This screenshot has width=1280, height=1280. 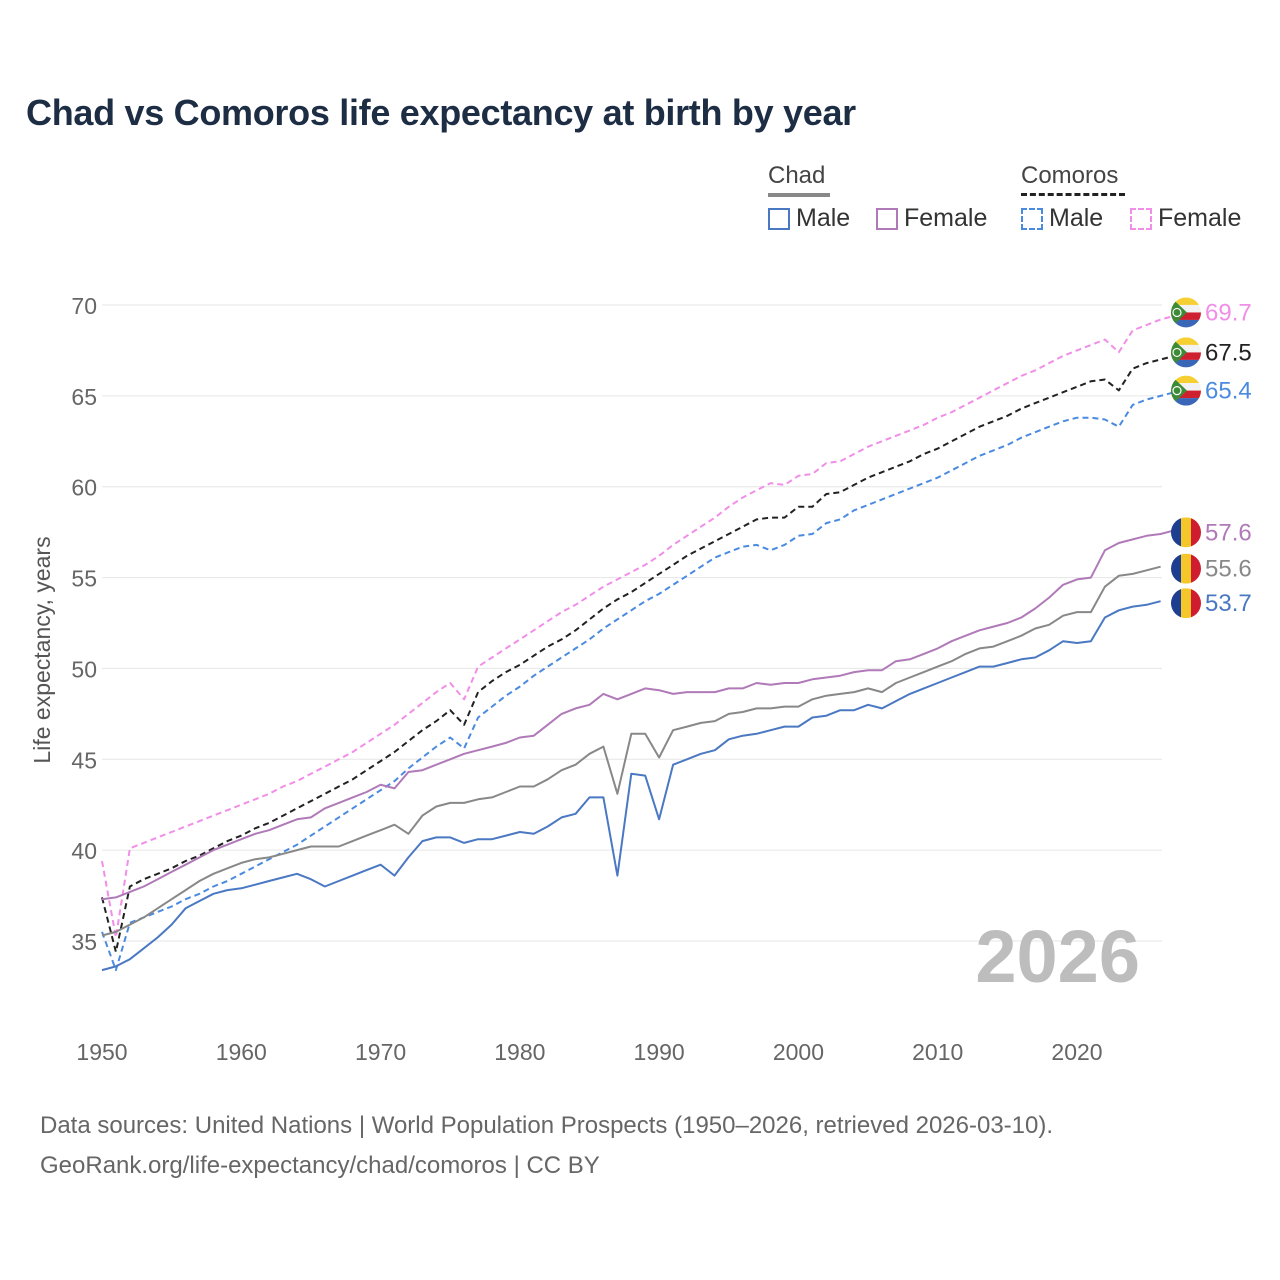 What do you see at coordinates (1057, 956) in the screenshot?
I see `year-watermark: 2026` at bounding box center [1057, 956].